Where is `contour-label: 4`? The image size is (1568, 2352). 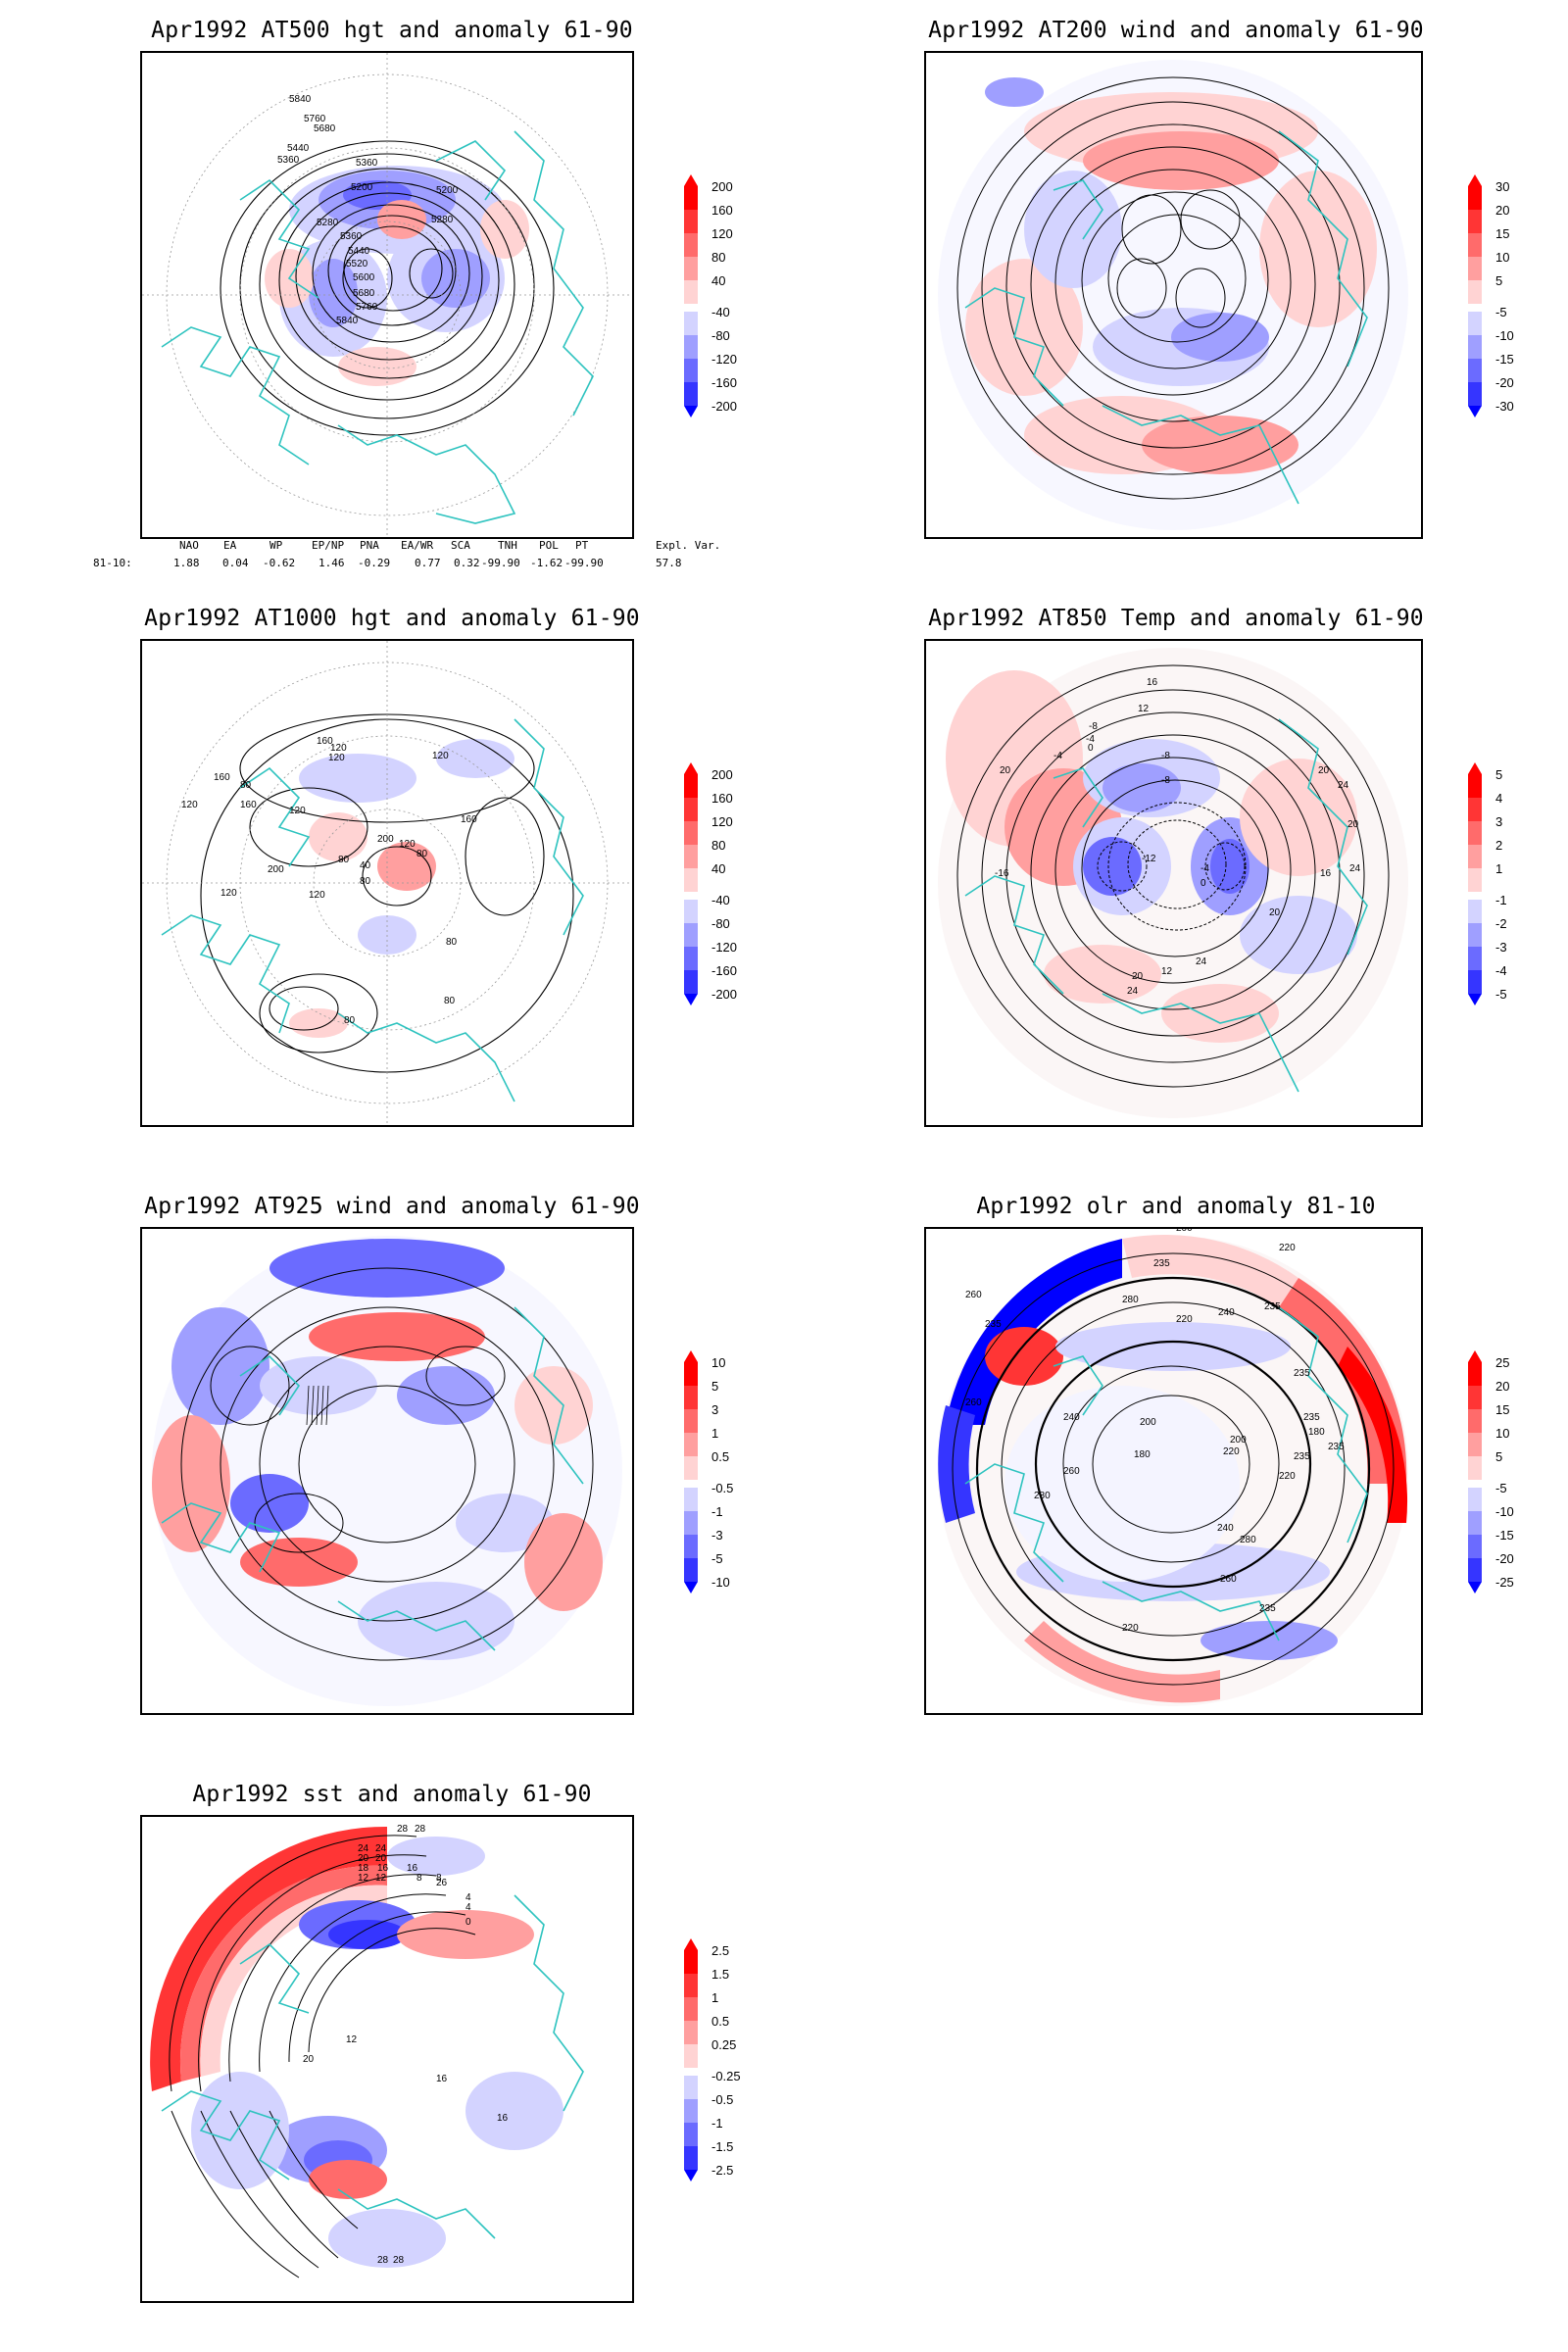
contour-label: 4 is located at coordinates (468, 1897).